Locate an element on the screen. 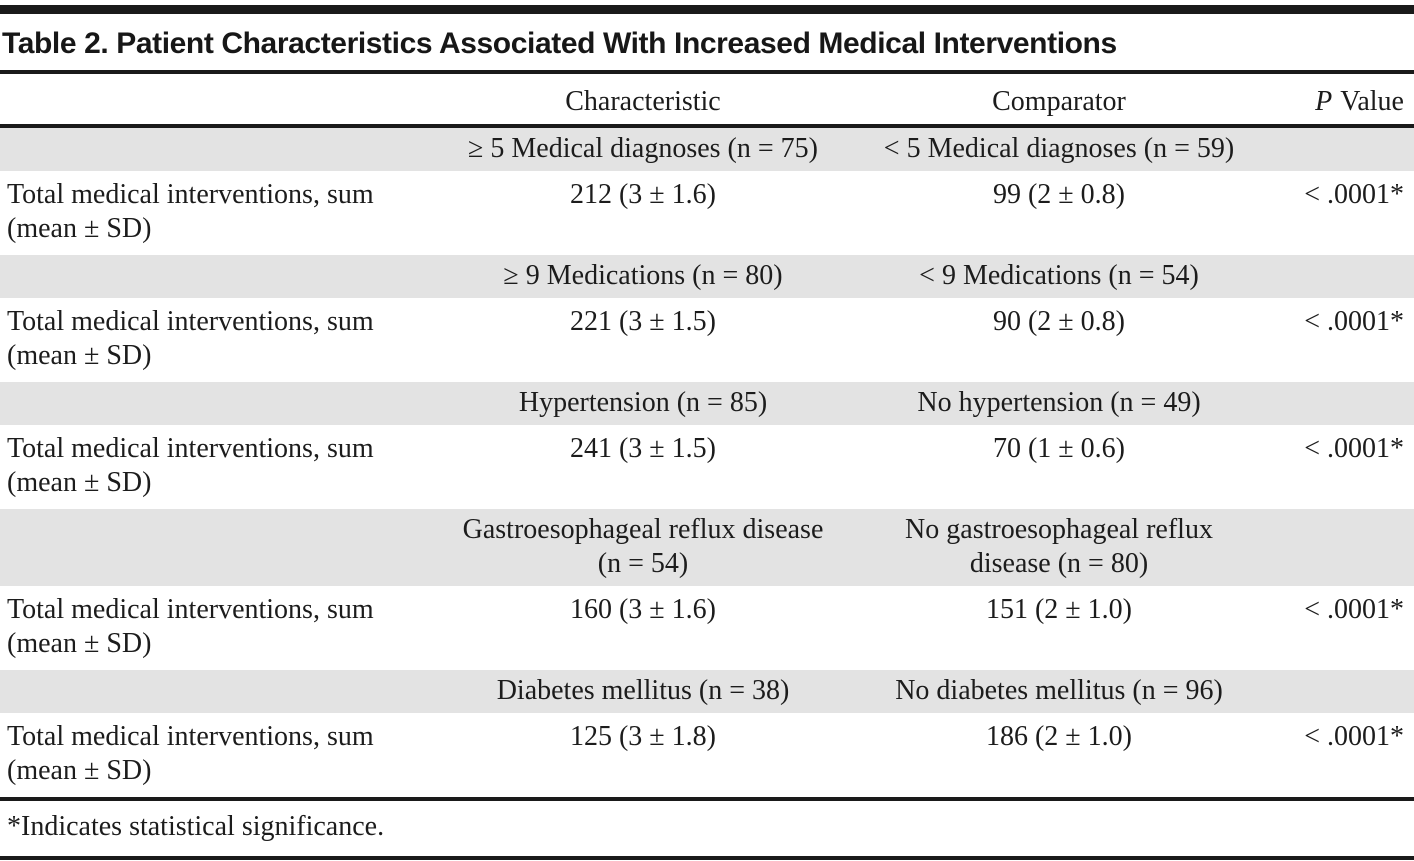 The height and width of the screenshot is (861, 1414). comparator-value: 70 (1 ± 0.6) is located at coordinates (1058, 448).